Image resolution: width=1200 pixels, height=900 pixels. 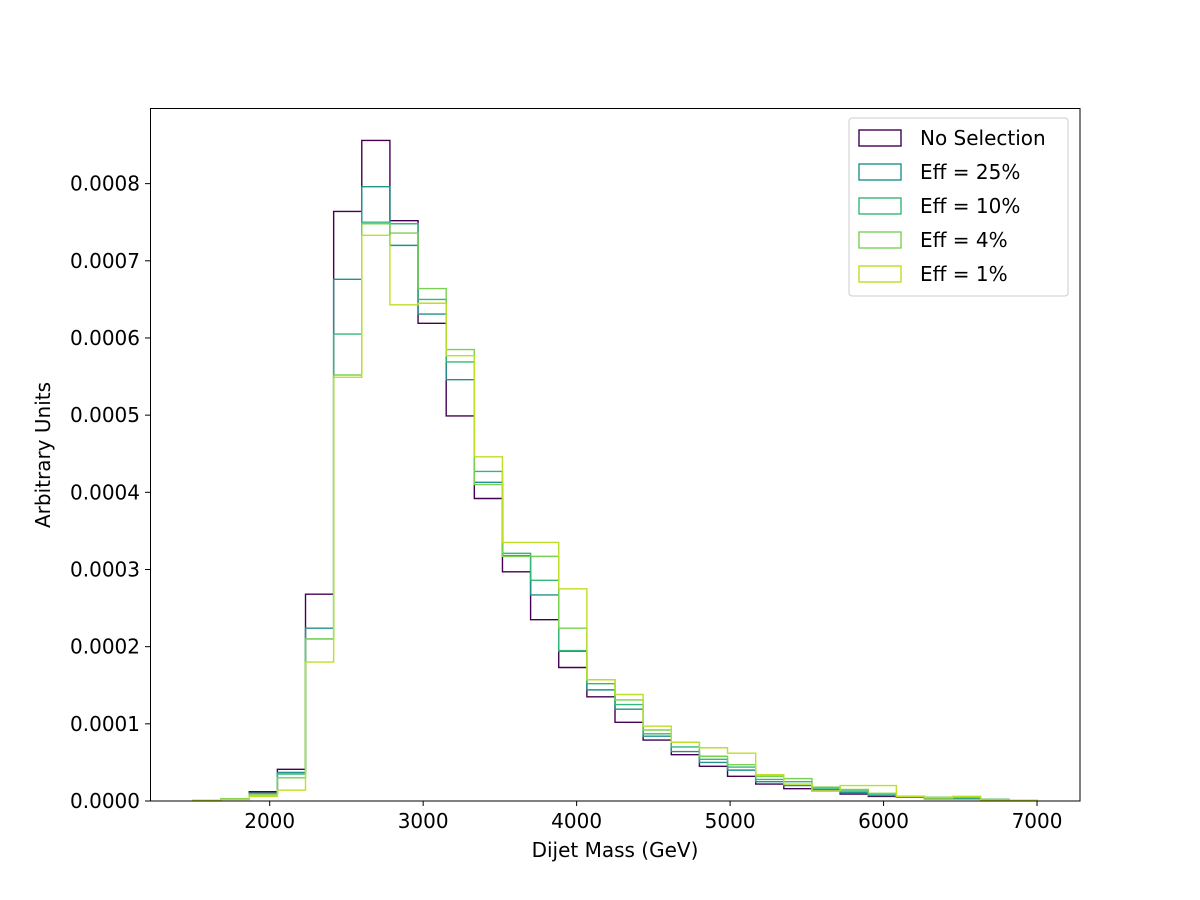 I want to click on y-axis-label: Arbitrary Units, so click(x=43, y=455).